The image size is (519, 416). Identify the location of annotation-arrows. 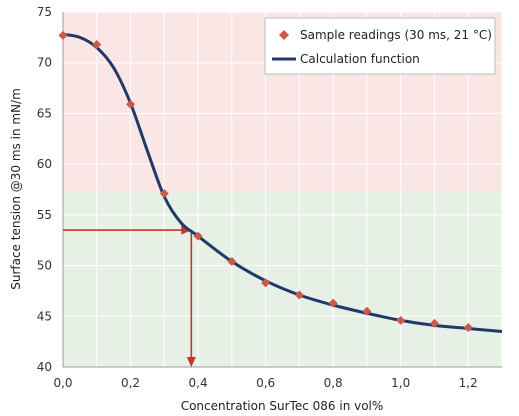
(129, 296).